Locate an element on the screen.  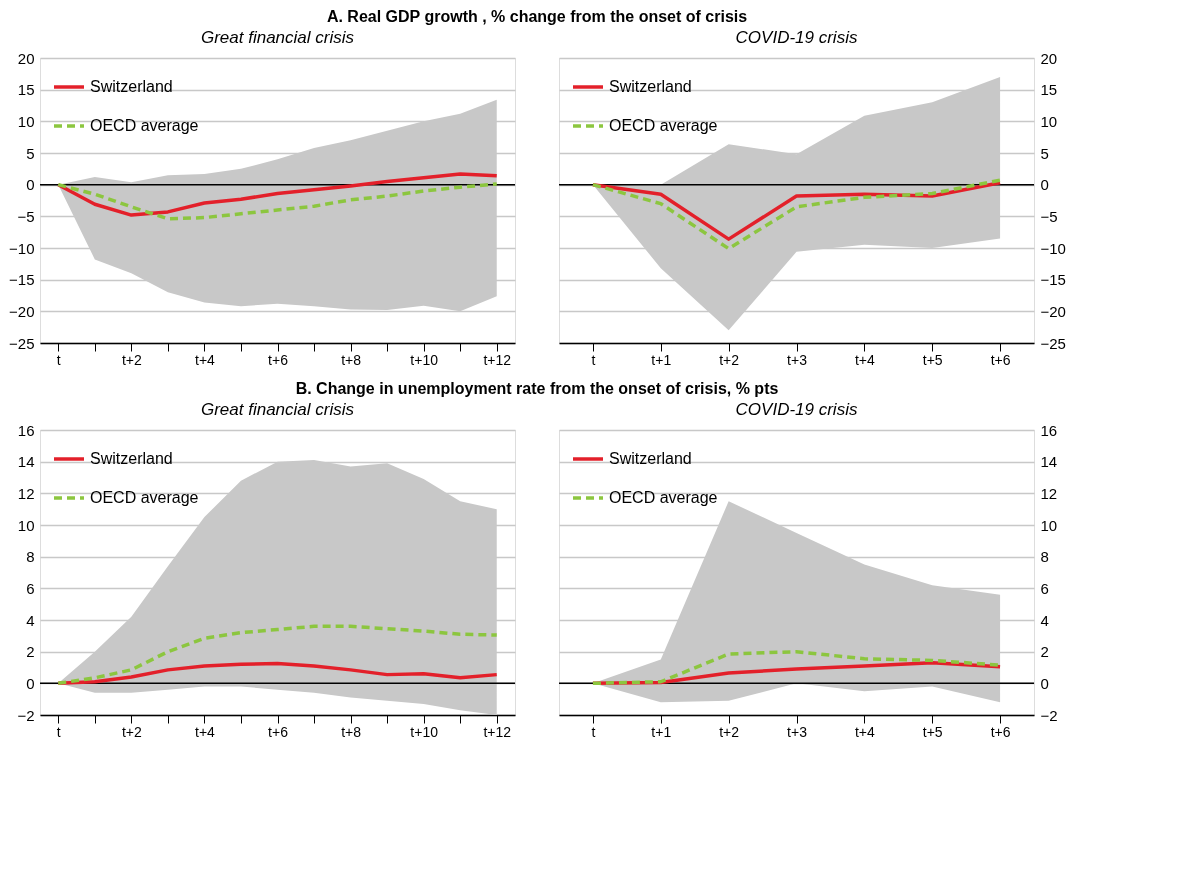
y2-tick-label: 2 is located at coordinates (1044, 652).